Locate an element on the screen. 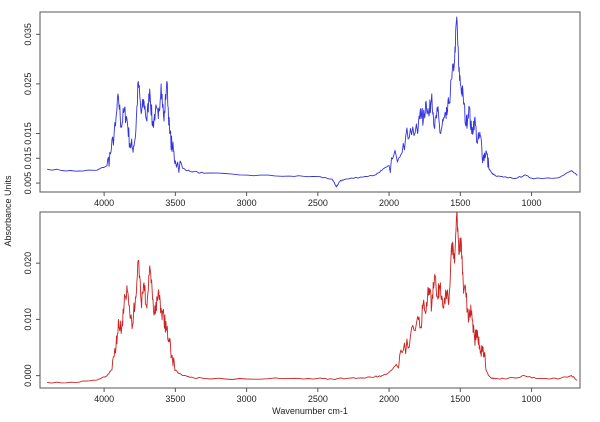 The height and width of the screenshot is (422, 600). top-x-tick-label: 4000 is located at coordinates (104, 203).